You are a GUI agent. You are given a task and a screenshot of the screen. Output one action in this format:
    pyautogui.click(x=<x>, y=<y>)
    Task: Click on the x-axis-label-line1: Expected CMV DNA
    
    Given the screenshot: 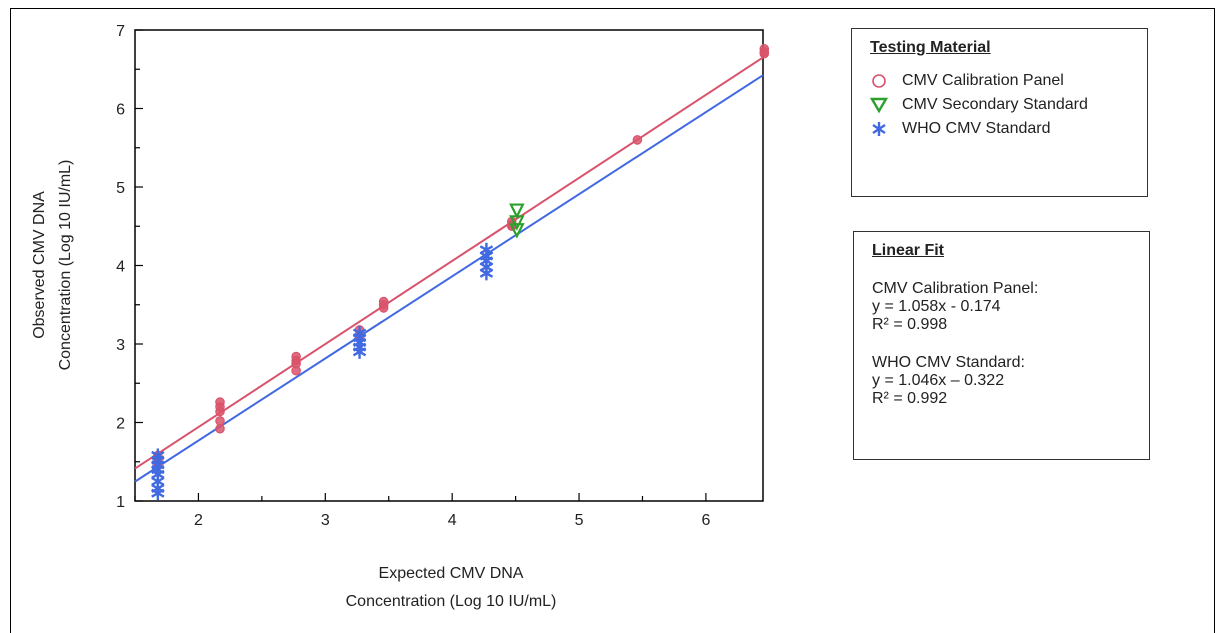 What is the action you would take?
    pyautogui.click(x=451, y=573)
    